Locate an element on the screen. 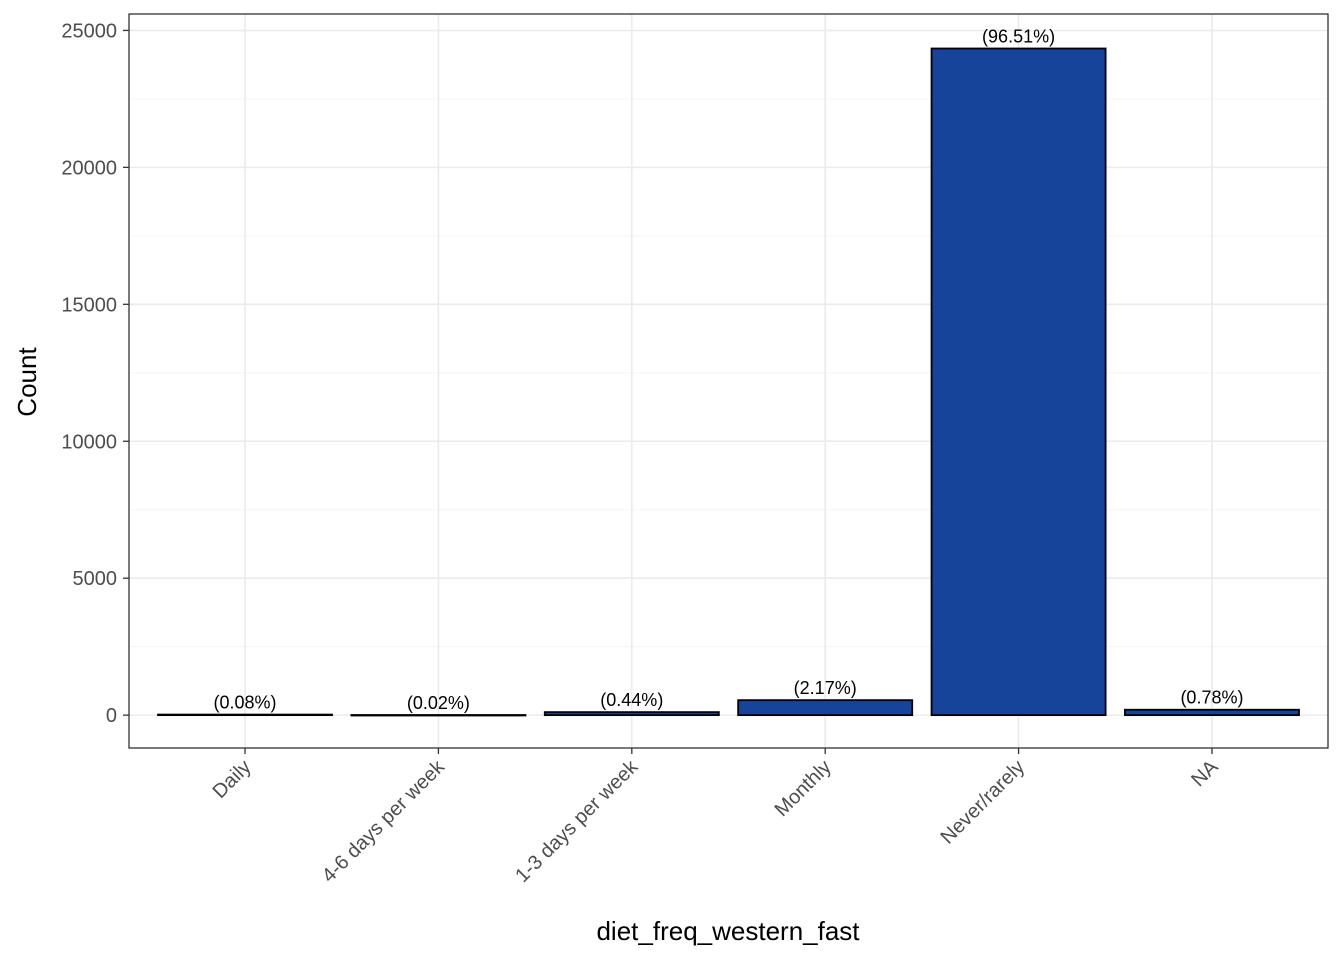 The width and height of the screenshot is (1344, 960). y-tick-label: 20000 is located at coordinates (89, 168).